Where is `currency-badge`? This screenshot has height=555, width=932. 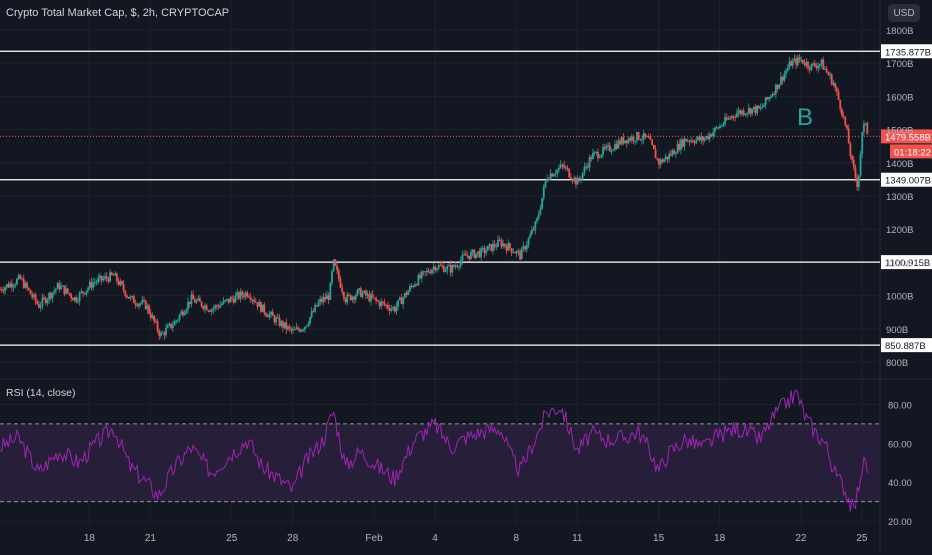 currency-badge is located at coordinates (904, 13).